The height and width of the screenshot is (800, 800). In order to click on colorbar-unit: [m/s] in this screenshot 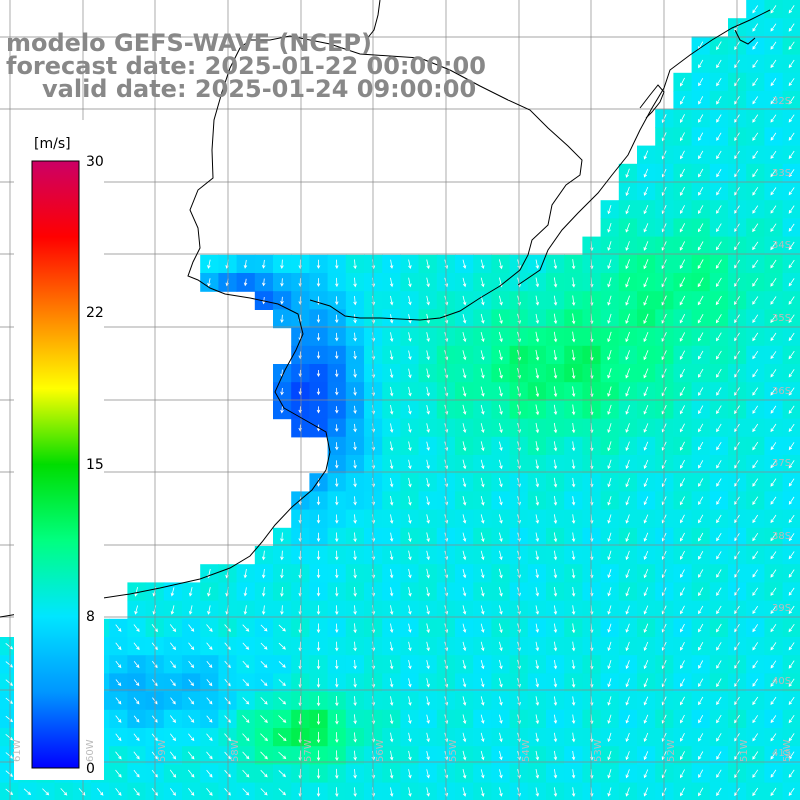, I will do `click(52, 144)`.